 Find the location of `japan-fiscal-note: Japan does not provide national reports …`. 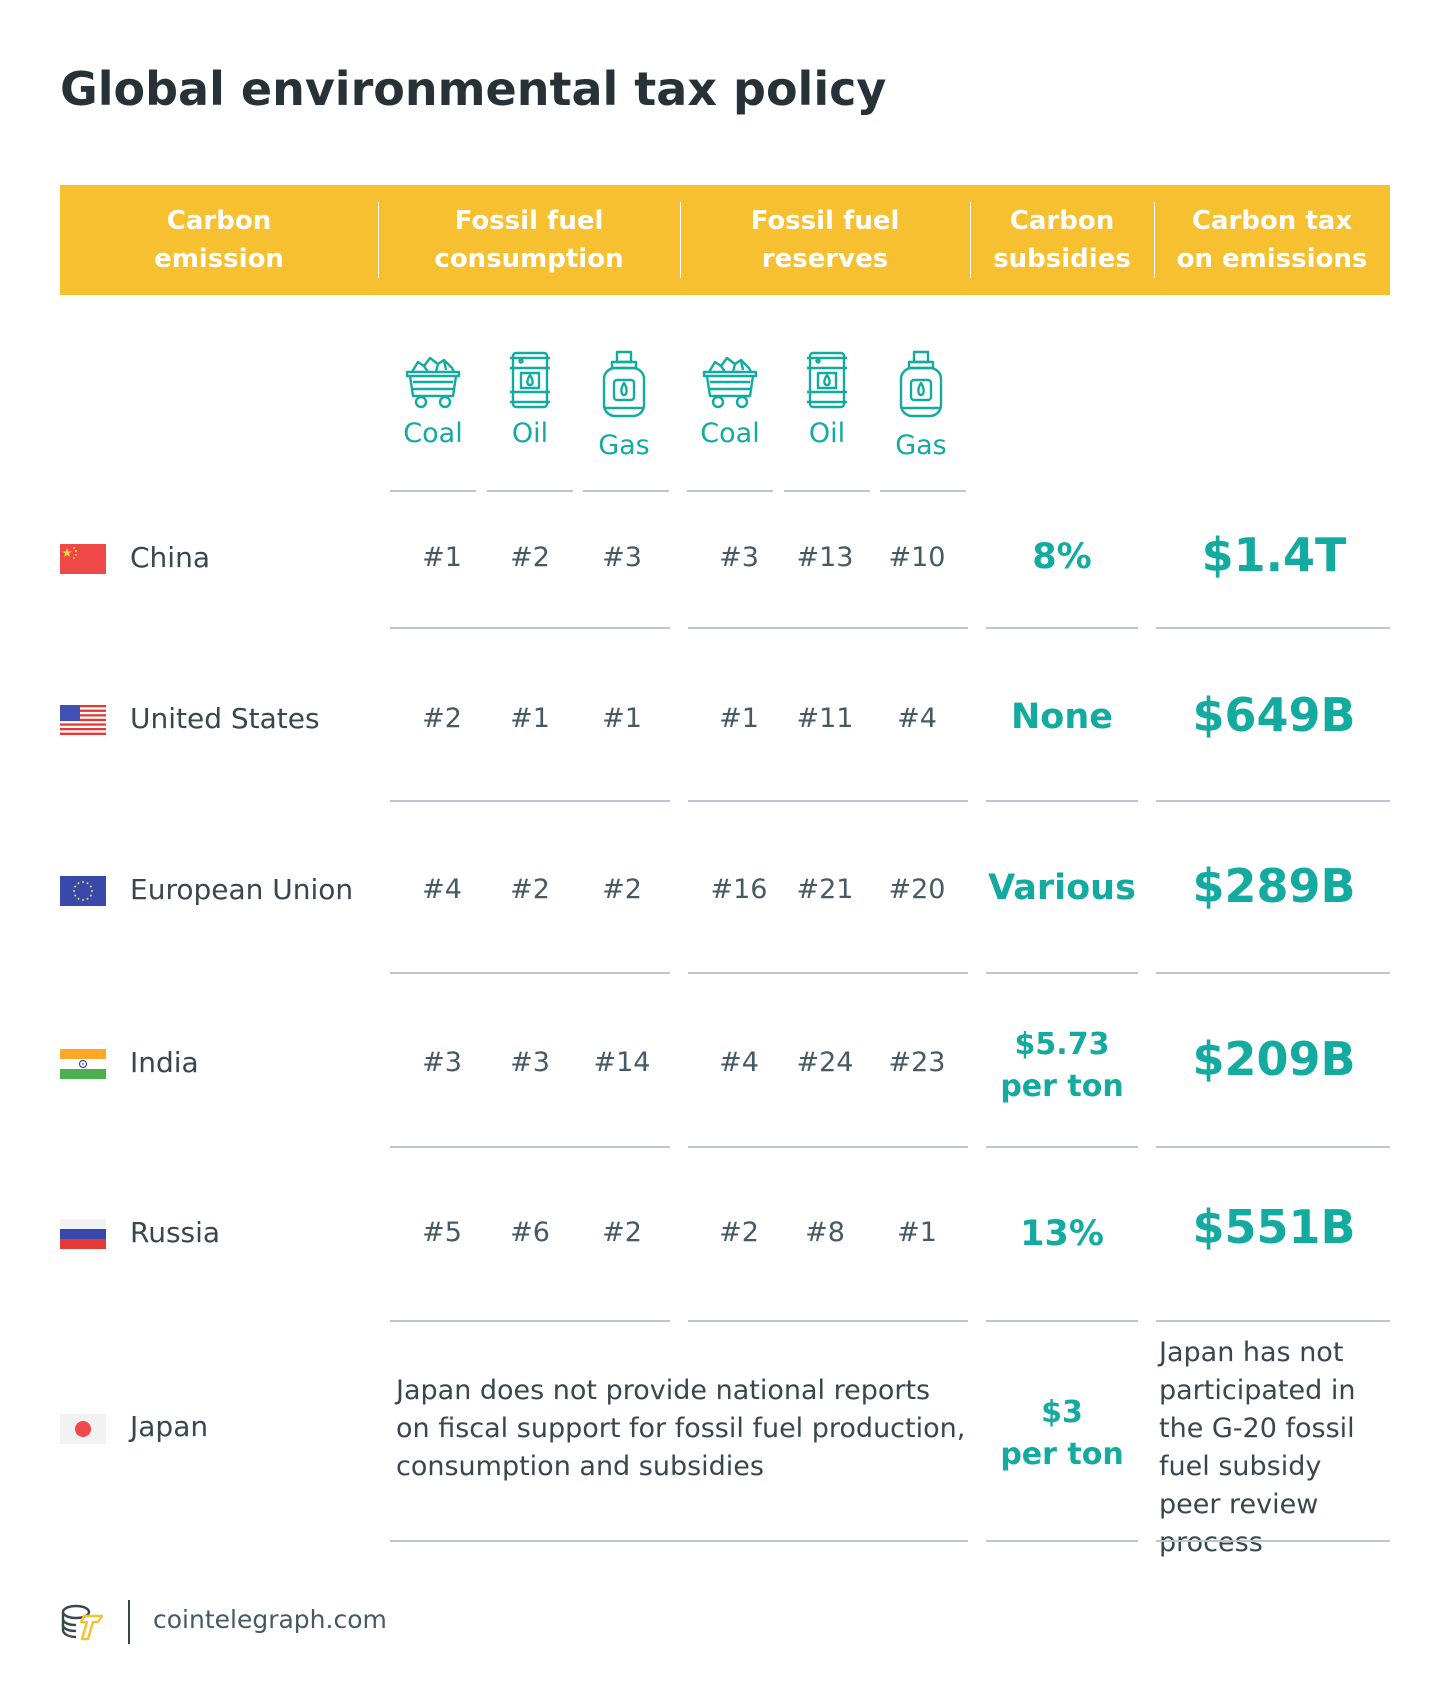

japan-fiscal-note: Japan does not provide national reports … is located at coordinates (681, 1428).